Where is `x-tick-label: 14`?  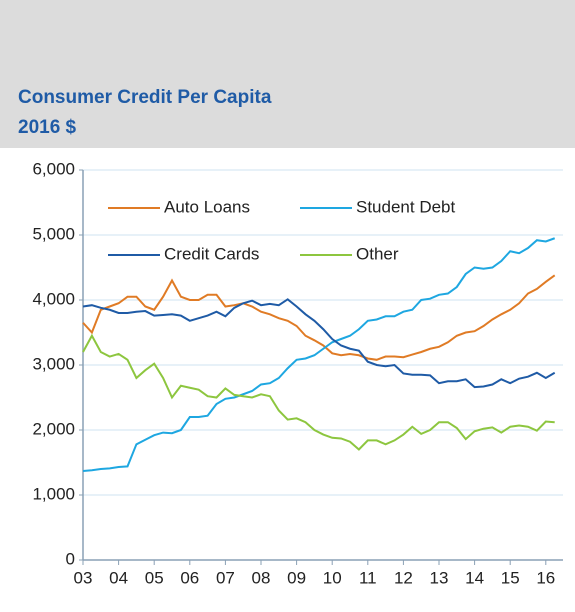 x-tick-label: 14 is located at coordinates (474, 577).